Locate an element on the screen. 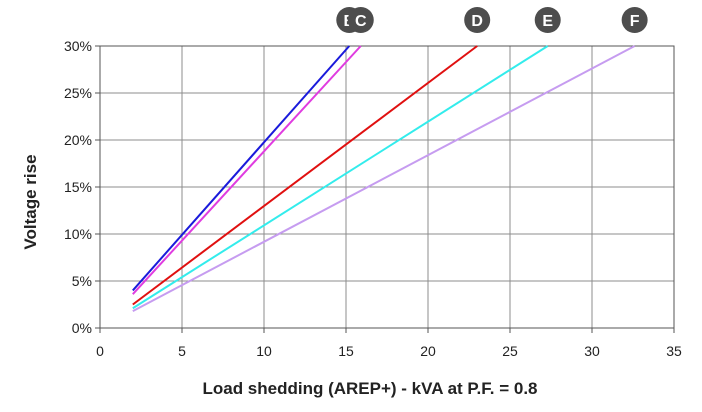 The width and height of the screenshot is (702, 412). series-badge-label: C is located at coordinates (361, 21).